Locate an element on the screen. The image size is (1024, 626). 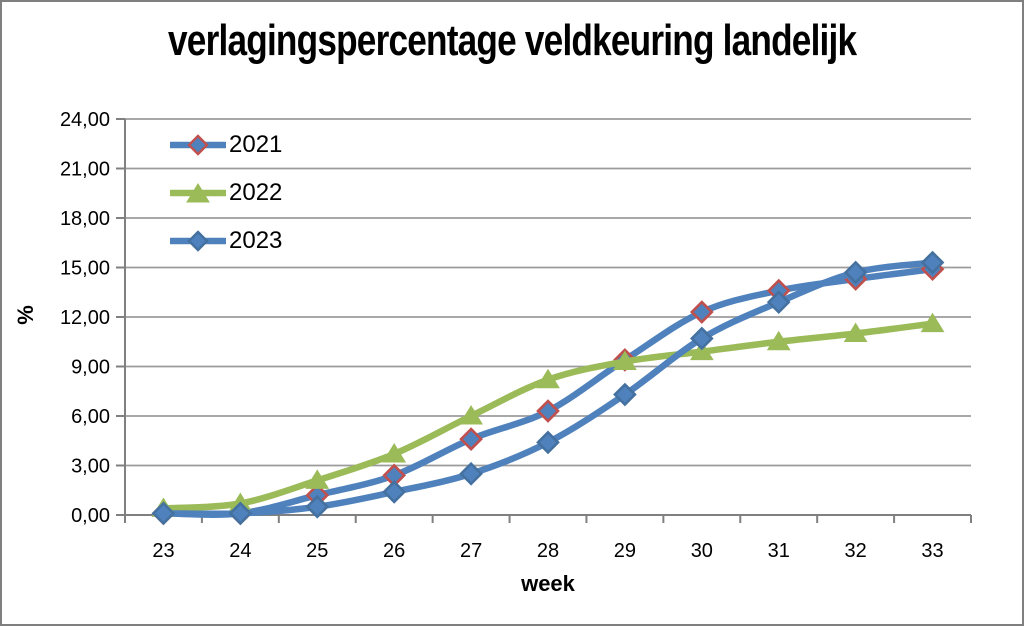
legend-item-2023: 2023 is located at coordinates (226, 241).